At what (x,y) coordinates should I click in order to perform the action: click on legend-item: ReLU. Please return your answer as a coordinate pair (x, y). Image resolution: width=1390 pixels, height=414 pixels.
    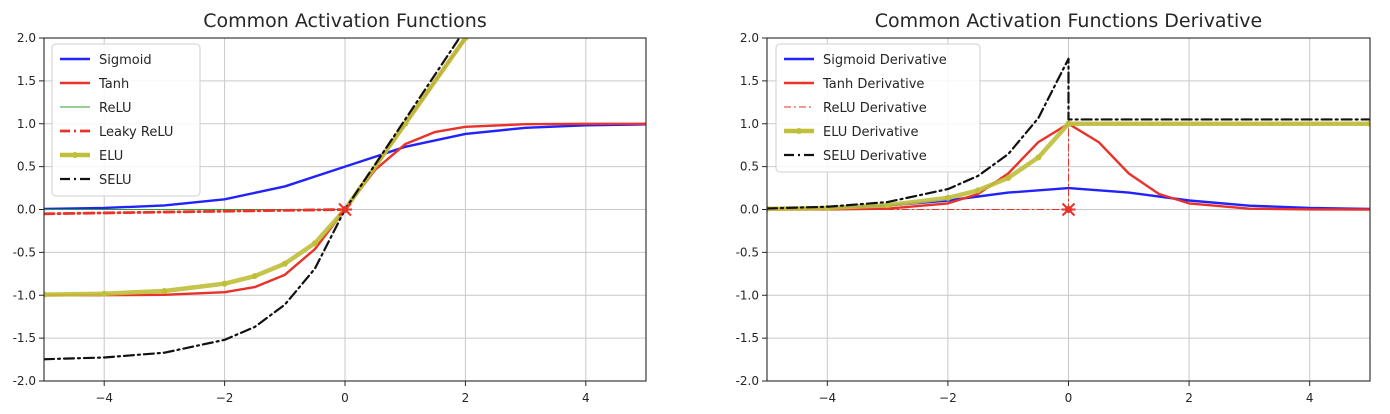
    Looking at the image, I should click on (96, 108).